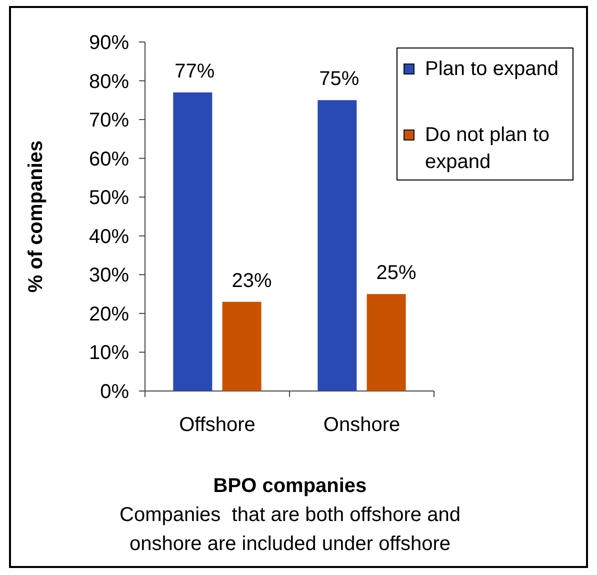  Describe the element at coordinates (194, 71) in the screenshot. I see `data-label: 77%` at that location.